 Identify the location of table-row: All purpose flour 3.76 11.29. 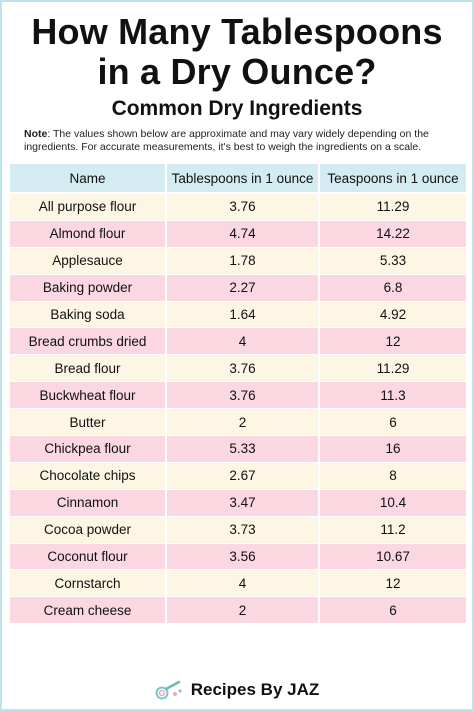
(238, 207).